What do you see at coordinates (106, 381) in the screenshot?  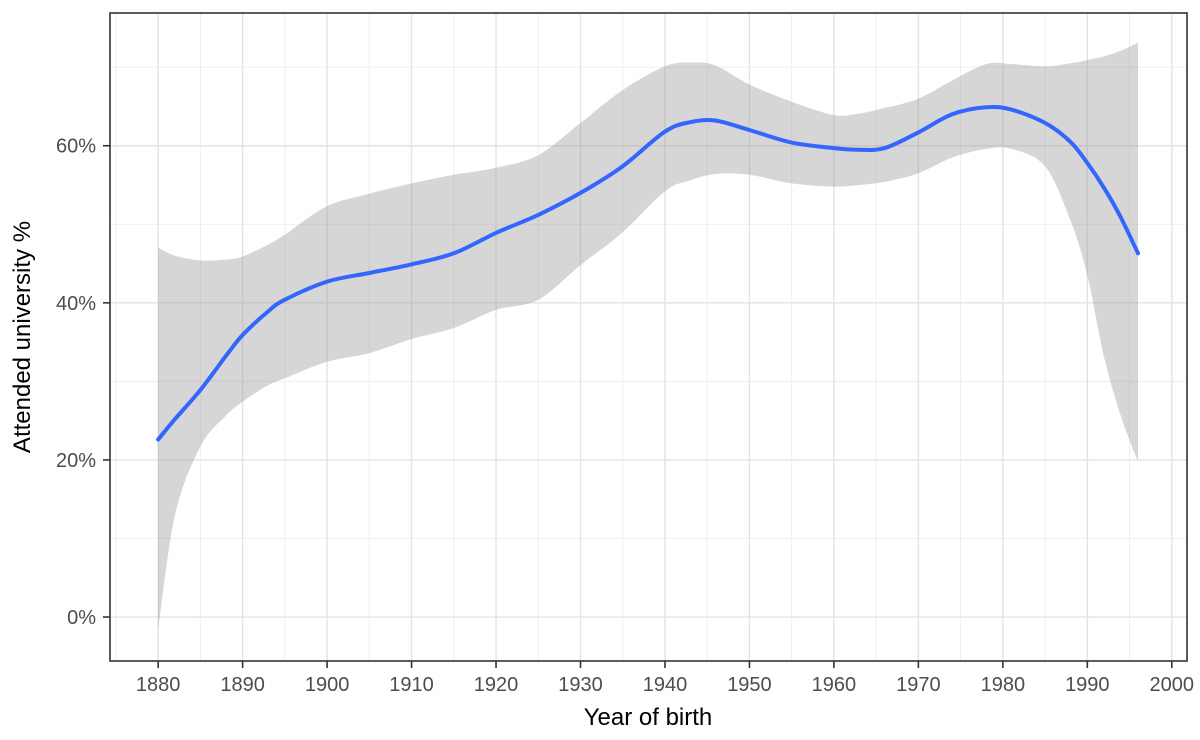 I see `y-axis-ticks` at bounding box center [106, 381].